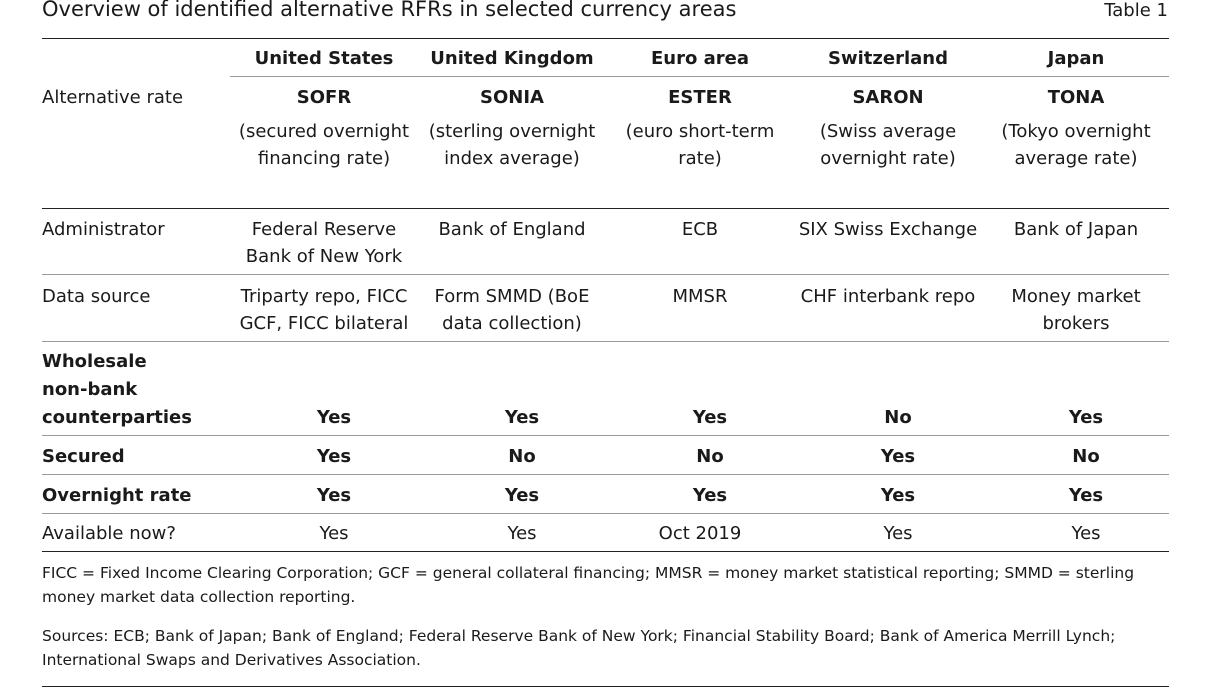  Describe the element at coordinates (605, 274) in the screenshot. I see `rule-after-administrator` at that location.